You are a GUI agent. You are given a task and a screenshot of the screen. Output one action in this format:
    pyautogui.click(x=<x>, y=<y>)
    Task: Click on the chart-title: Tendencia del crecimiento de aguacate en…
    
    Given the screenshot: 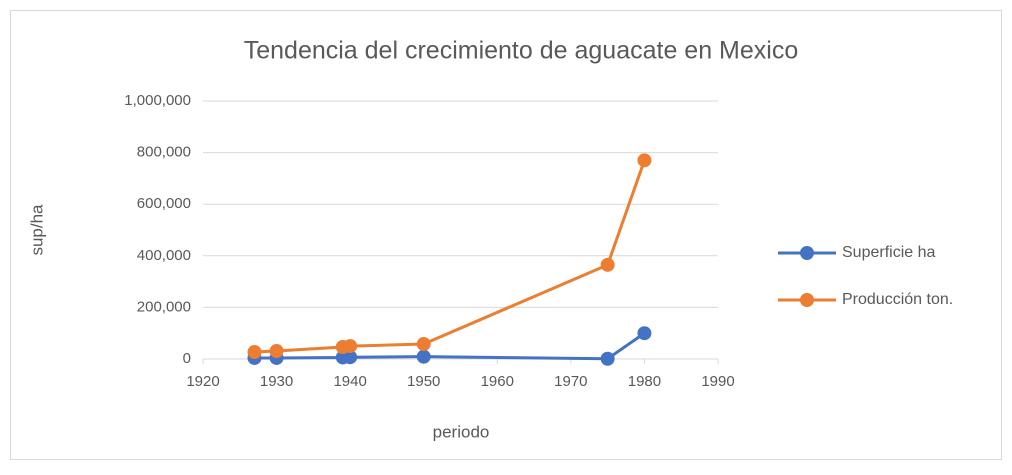 What is the action you would take?
    pyautogui.click(x=521, y=51)
    